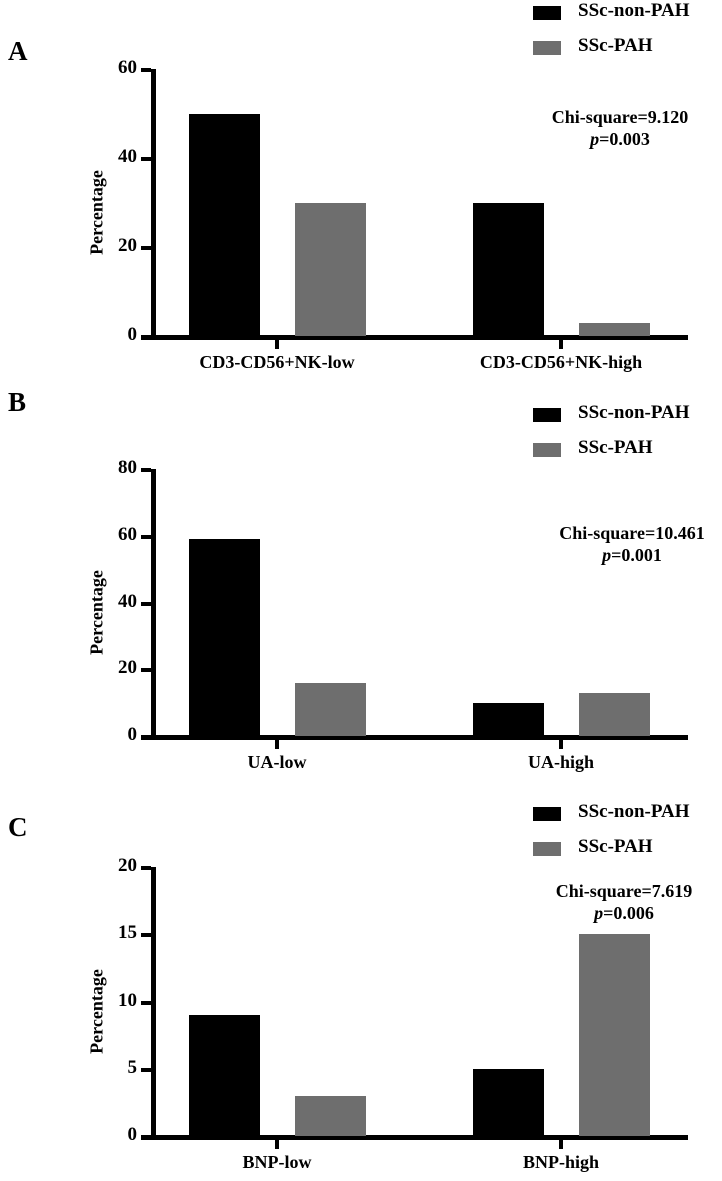  I want to click on chi-square-annotation: Chi-square=10.461 p=0.001, so click(627, 544).